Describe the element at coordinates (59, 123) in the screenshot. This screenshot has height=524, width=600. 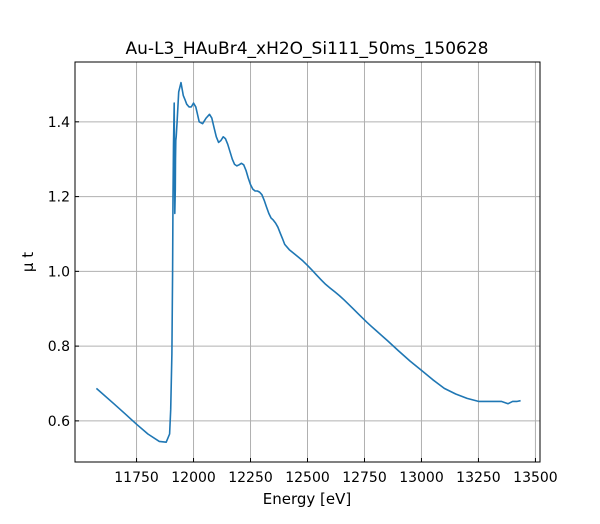
I see `y-tick-label: 1.4` at that location.